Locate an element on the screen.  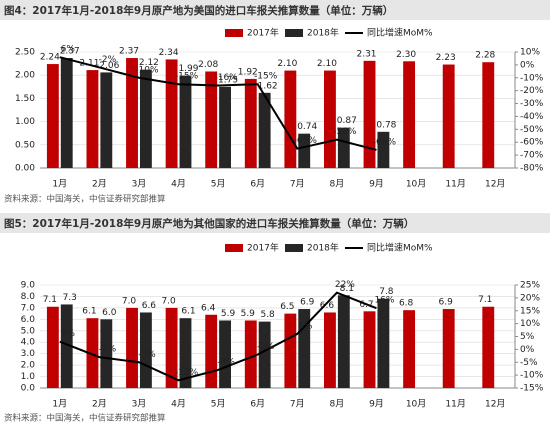
bar-label: 2.31 is located at coordinates (366, 54).